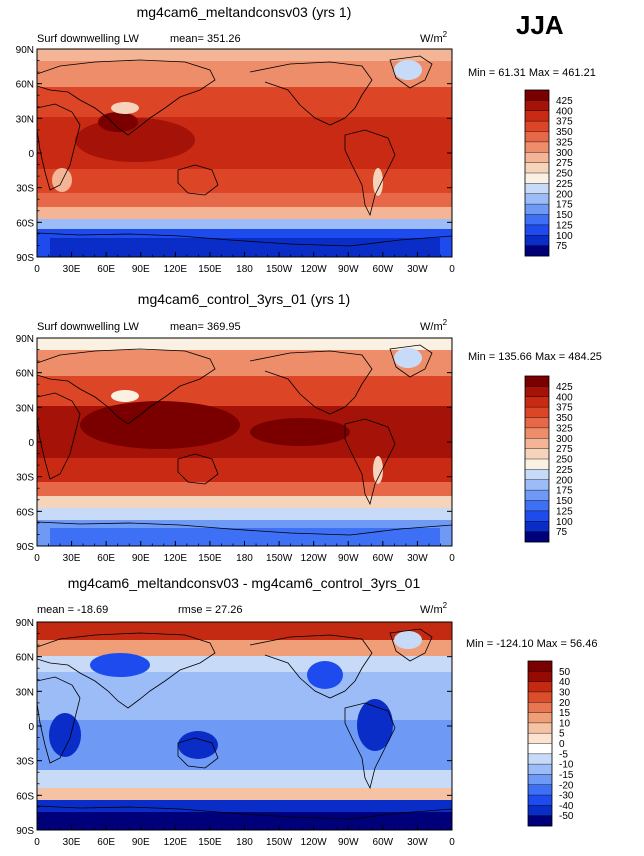  What do you see at coordinates (566, 806) in the screenshot?
I see `colorbar-label: -40` at bounding box center [566, 806].